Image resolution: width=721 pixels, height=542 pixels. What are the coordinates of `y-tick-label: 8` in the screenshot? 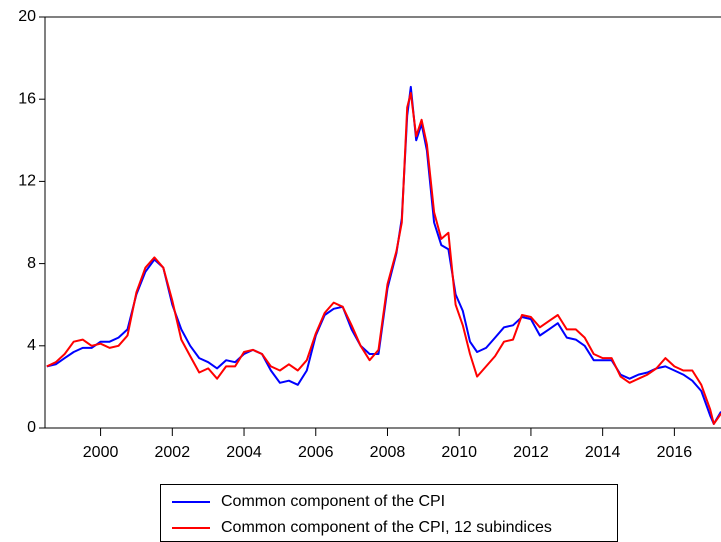 It's located at (31, 263).